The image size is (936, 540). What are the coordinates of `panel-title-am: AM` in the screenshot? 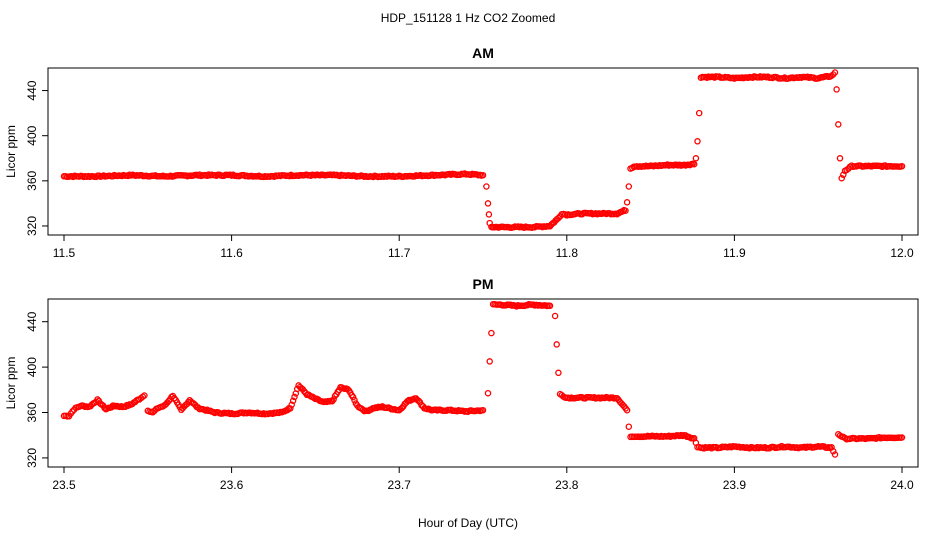 It's located at (483, 53).